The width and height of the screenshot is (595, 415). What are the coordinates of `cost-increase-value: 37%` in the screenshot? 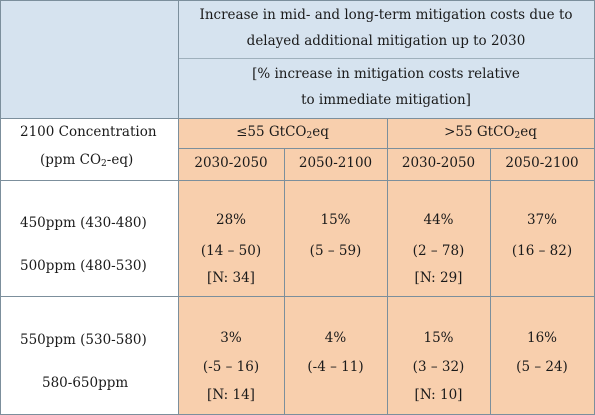 It's located at (541, 220).